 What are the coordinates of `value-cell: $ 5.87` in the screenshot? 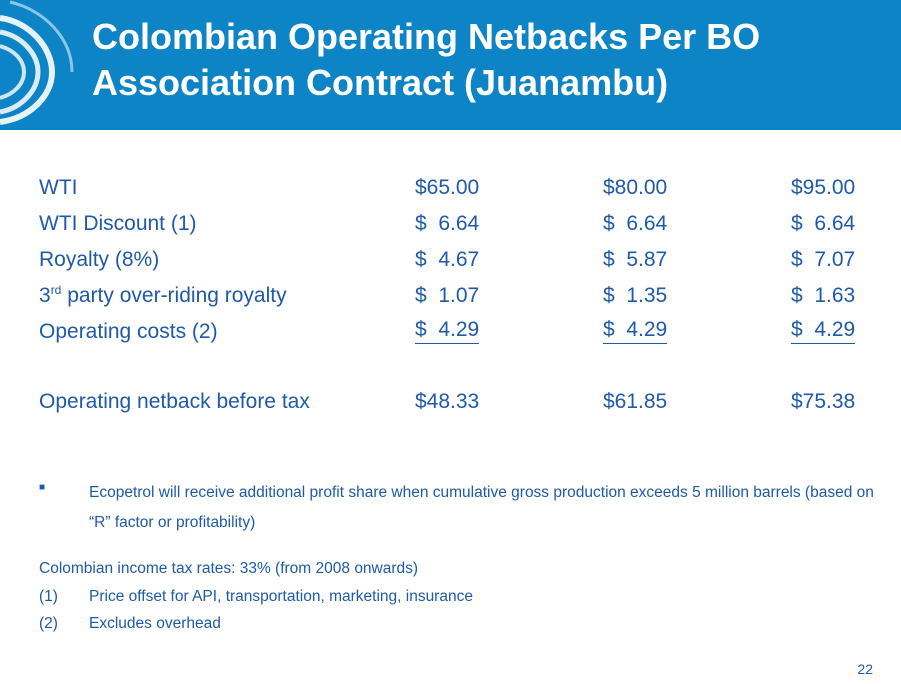 It's located at (635, 259).